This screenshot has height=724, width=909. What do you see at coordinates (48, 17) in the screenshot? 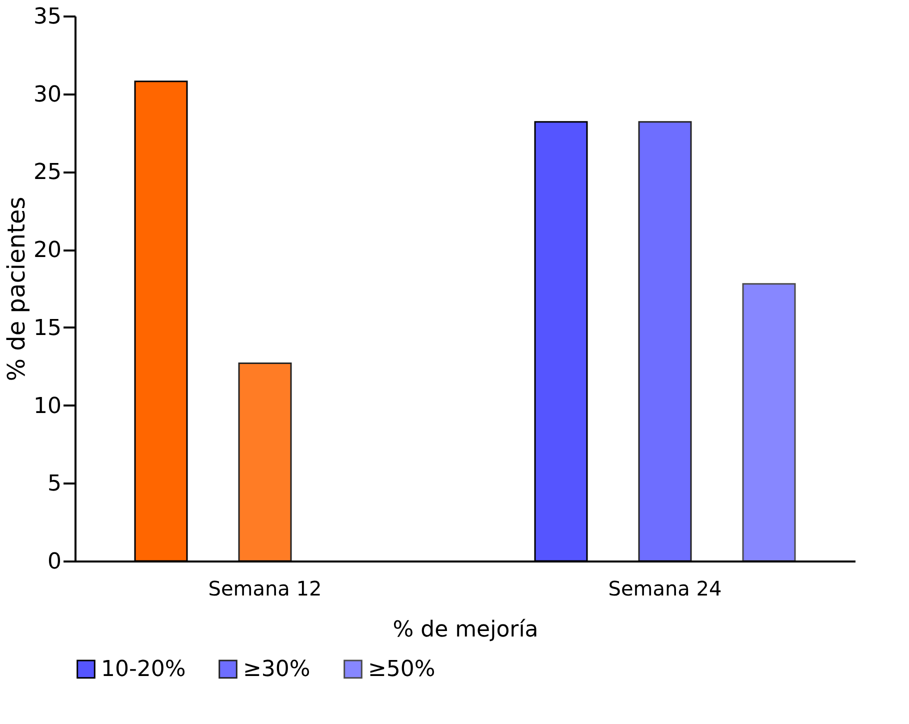
I see `y-tick-label: 35` at bounding box center [48, 17].